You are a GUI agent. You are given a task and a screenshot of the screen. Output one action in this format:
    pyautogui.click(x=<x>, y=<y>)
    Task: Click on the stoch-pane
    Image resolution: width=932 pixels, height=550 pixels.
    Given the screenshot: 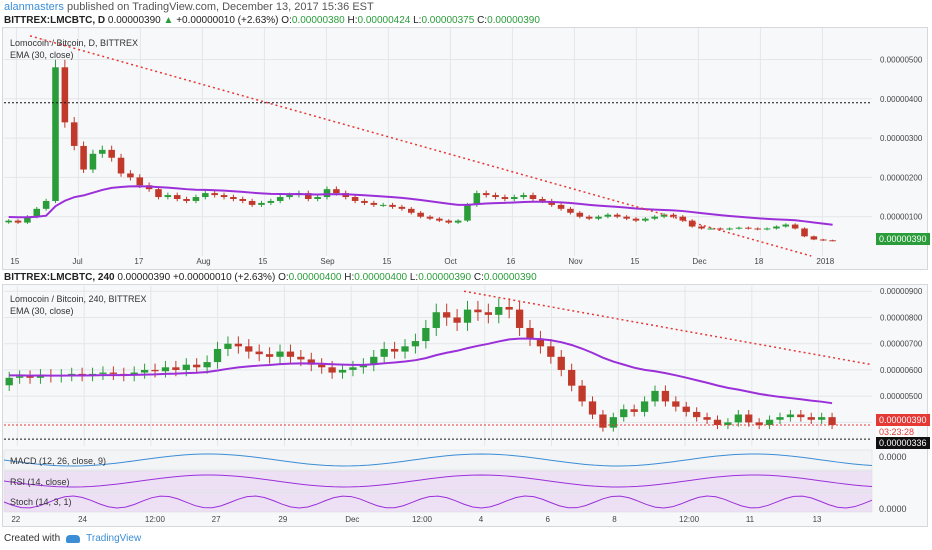 What is the action you would take?
    pyautogui.click(x=438, y=502)
    